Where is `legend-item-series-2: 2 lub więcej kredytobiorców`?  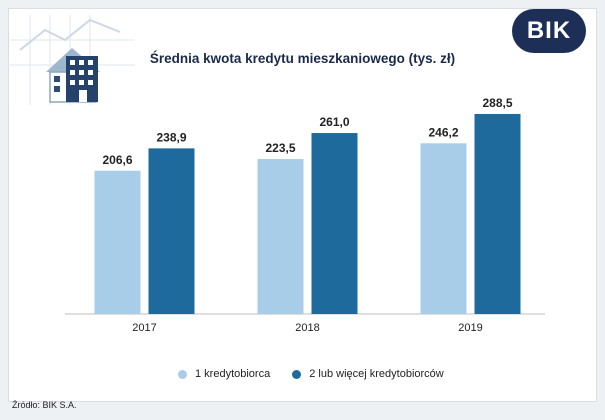 legend-item-series-2: 2 lub więcej kredytobiorców is located at coordinates (368, 374).